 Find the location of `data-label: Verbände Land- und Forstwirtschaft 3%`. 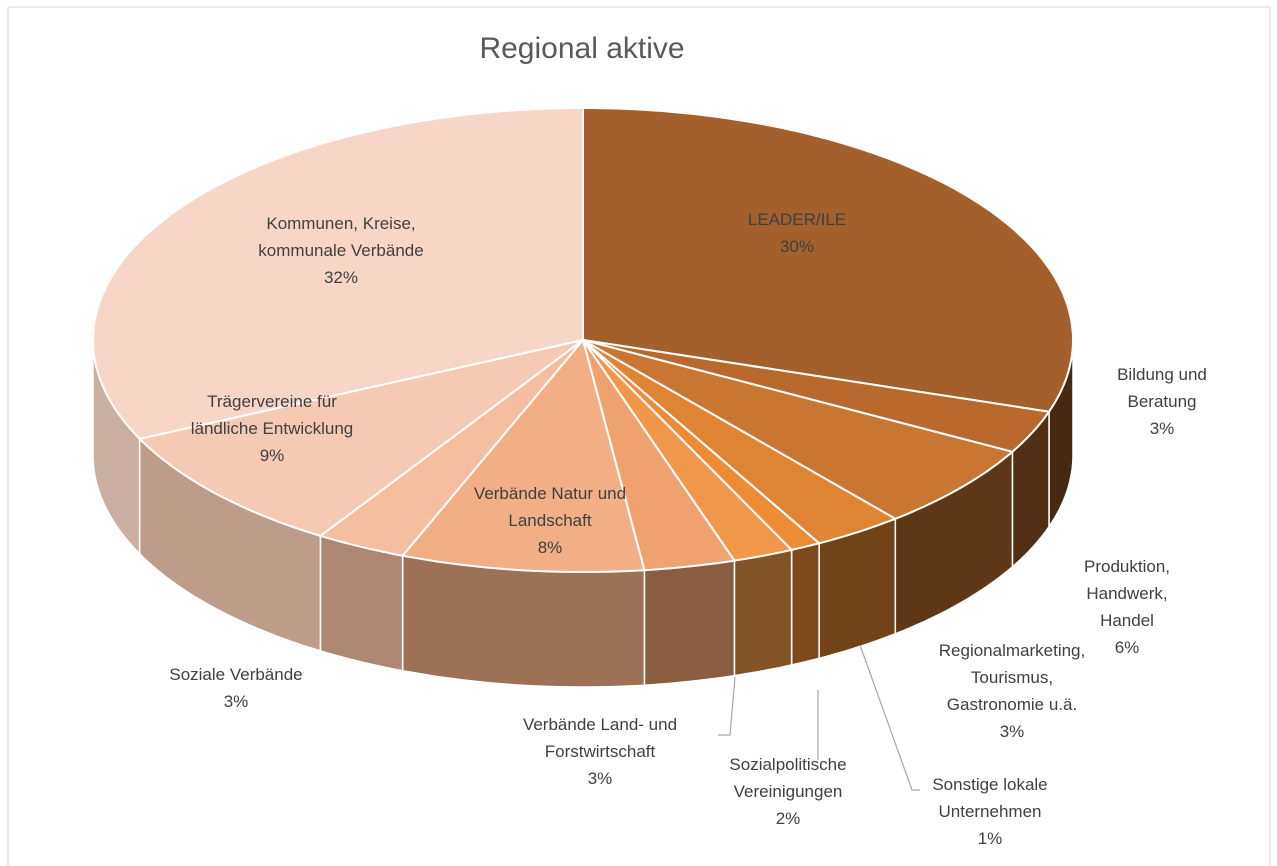

data-label: Verbände Land- und Forstwirtschaft 3% is located at coordinates (600, 751).